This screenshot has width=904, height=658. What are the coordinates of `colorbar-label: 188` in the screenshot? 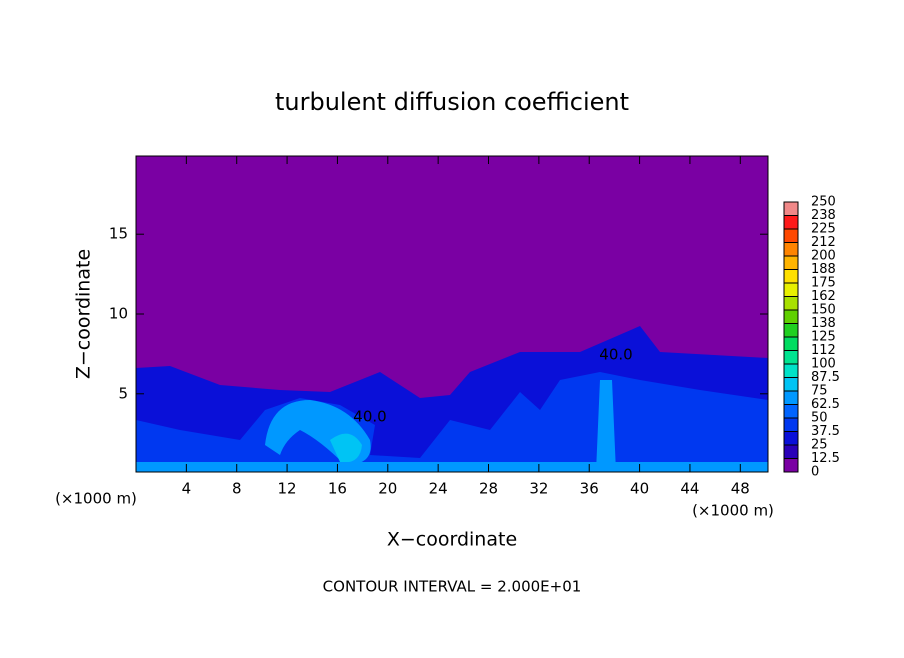 It's located at (823, 269).